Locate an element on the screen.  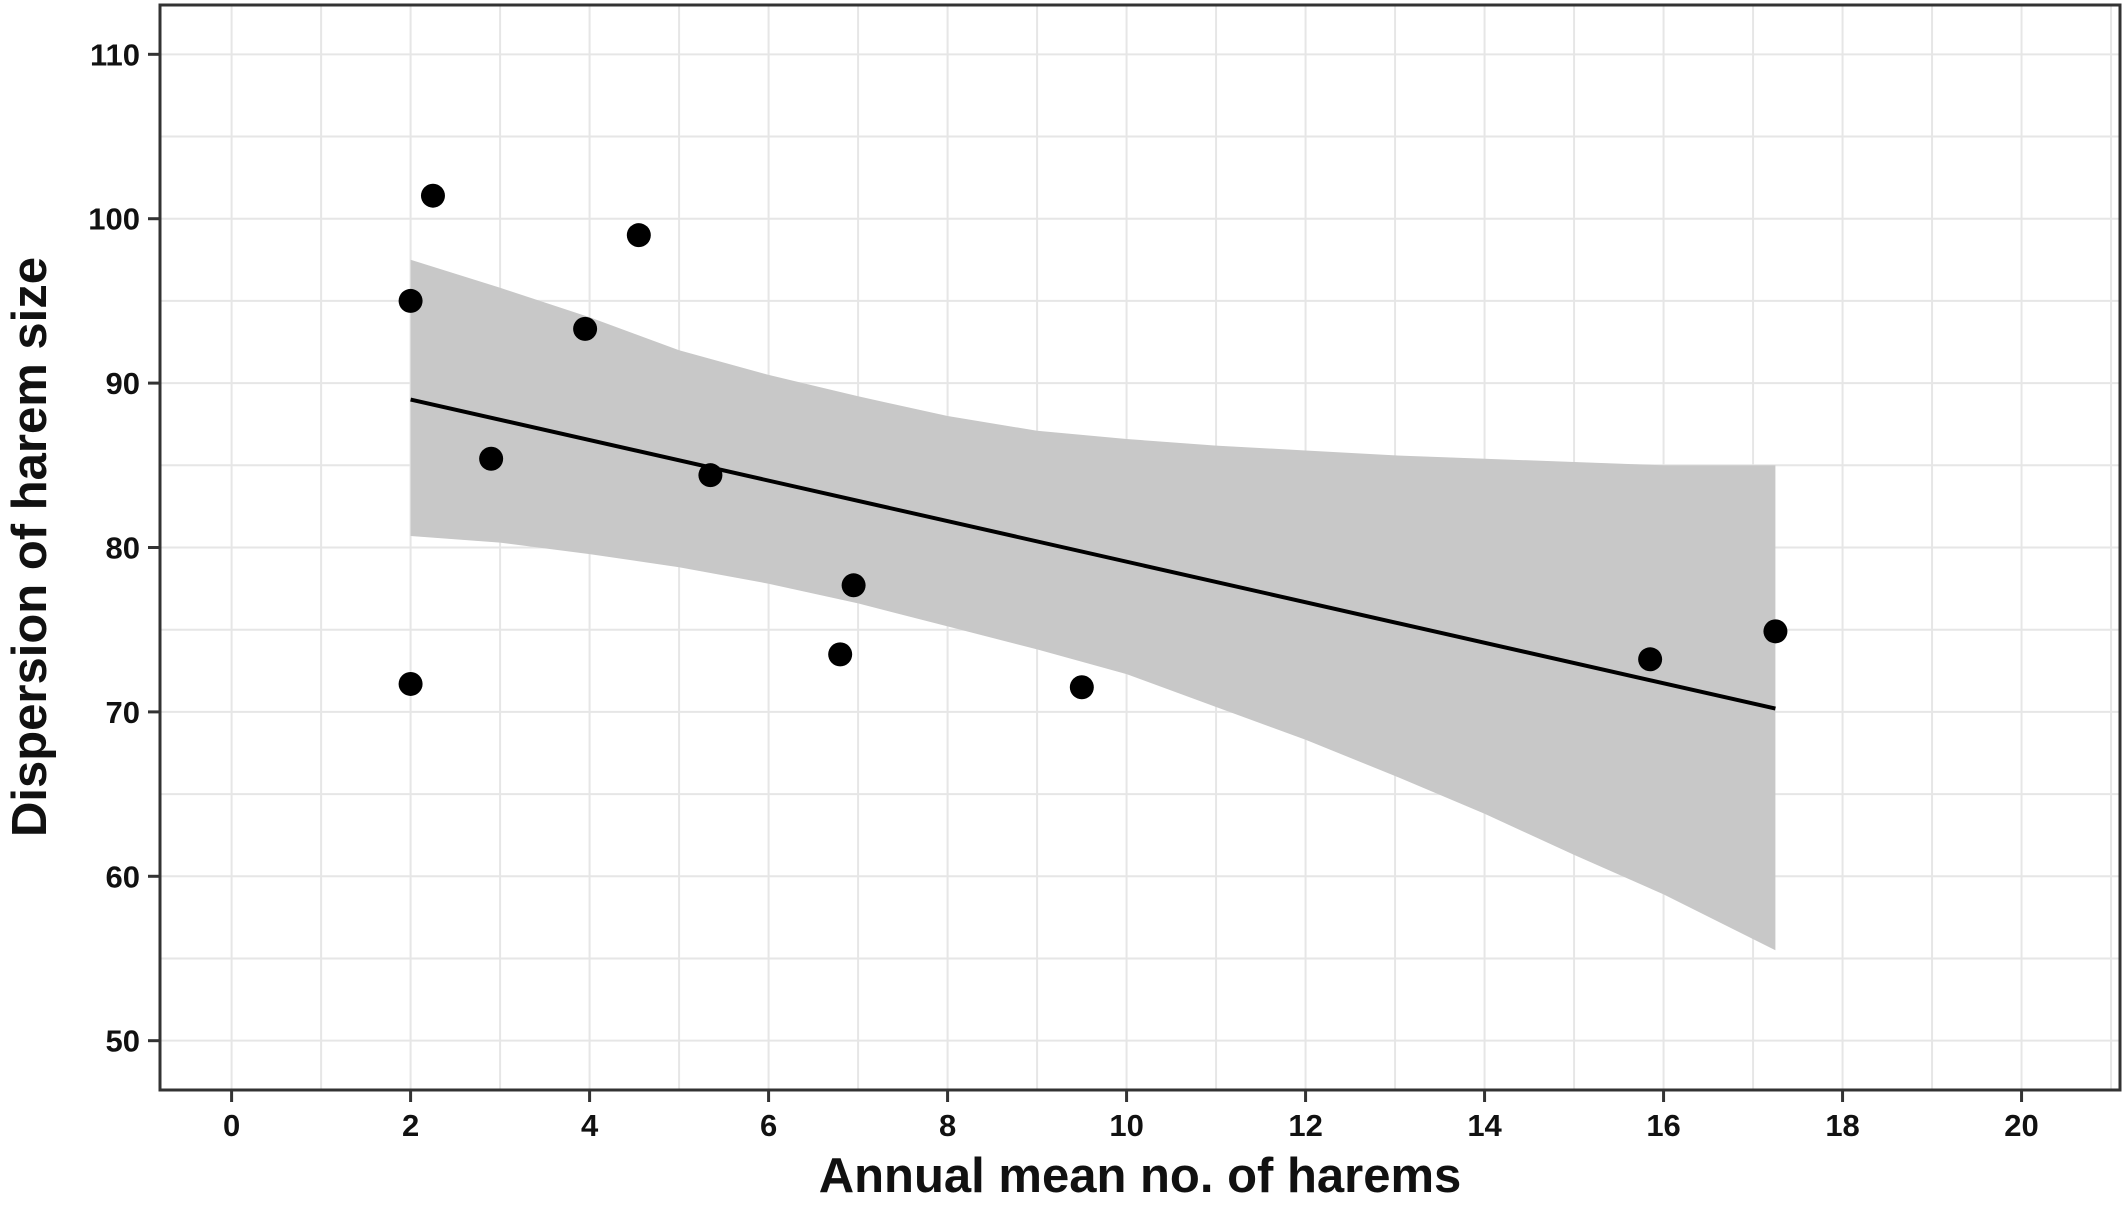
x-tick-label: 2 is located at coordinates (410, 1125).